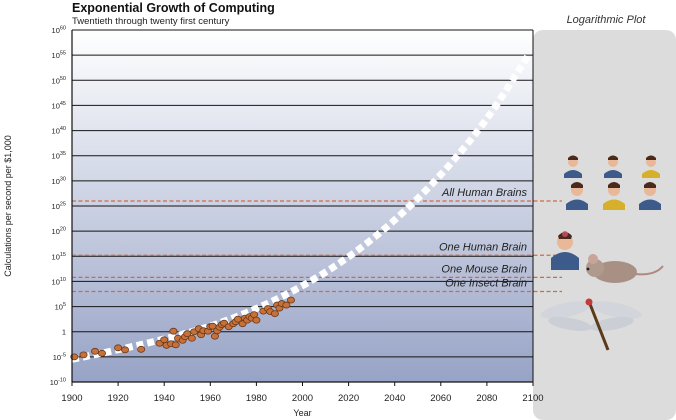  What do you see at coordinates (59, 81) in the screenshot?
I see `y-tick-label: 1050` at bounding box center [59, 81].